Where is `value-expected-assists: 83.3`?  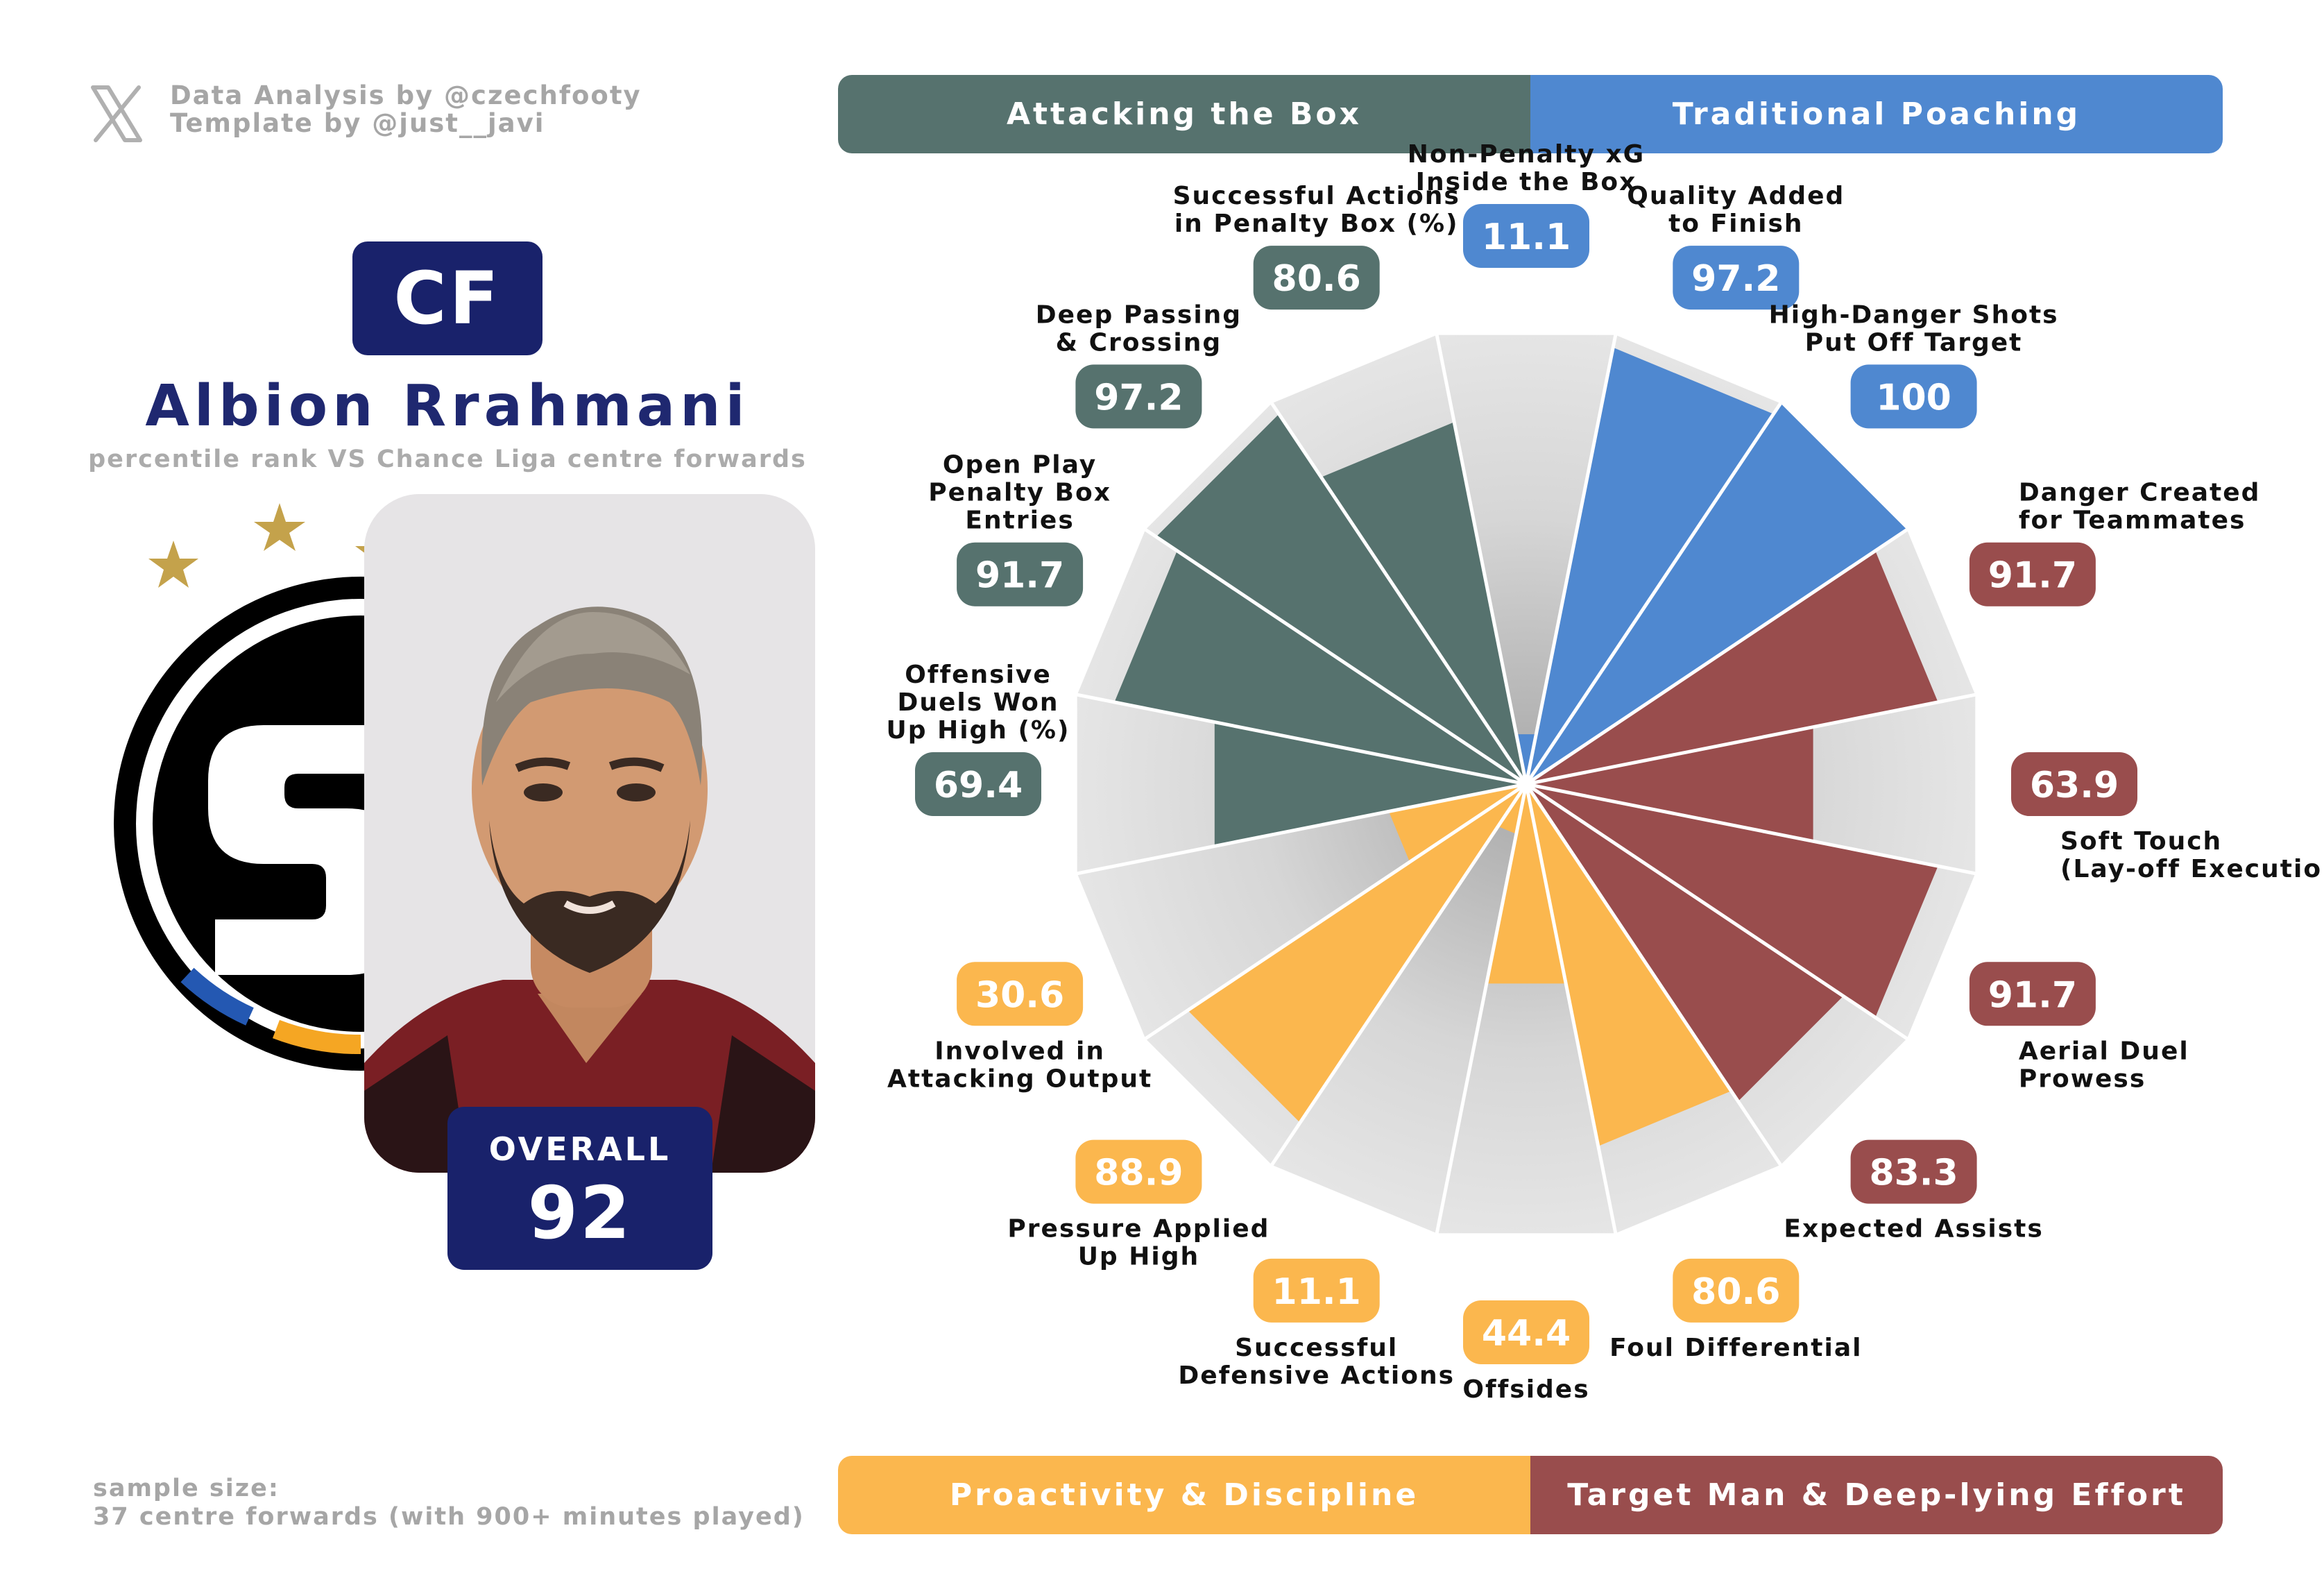
value-expected-assists: 83.3 is located at coordinates (1914, 1173).